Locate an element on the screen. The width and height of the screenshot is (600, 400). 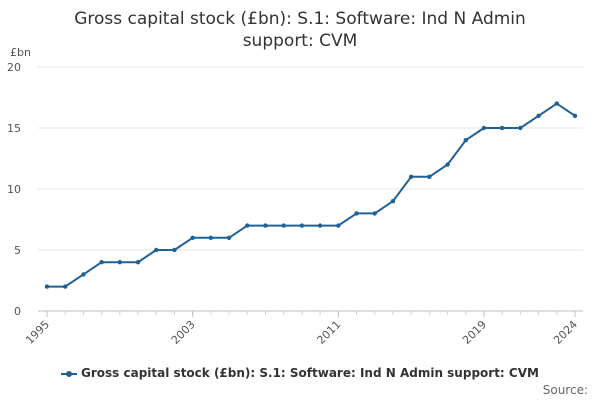
data-point-2009 is located at coordinates (302, 225).